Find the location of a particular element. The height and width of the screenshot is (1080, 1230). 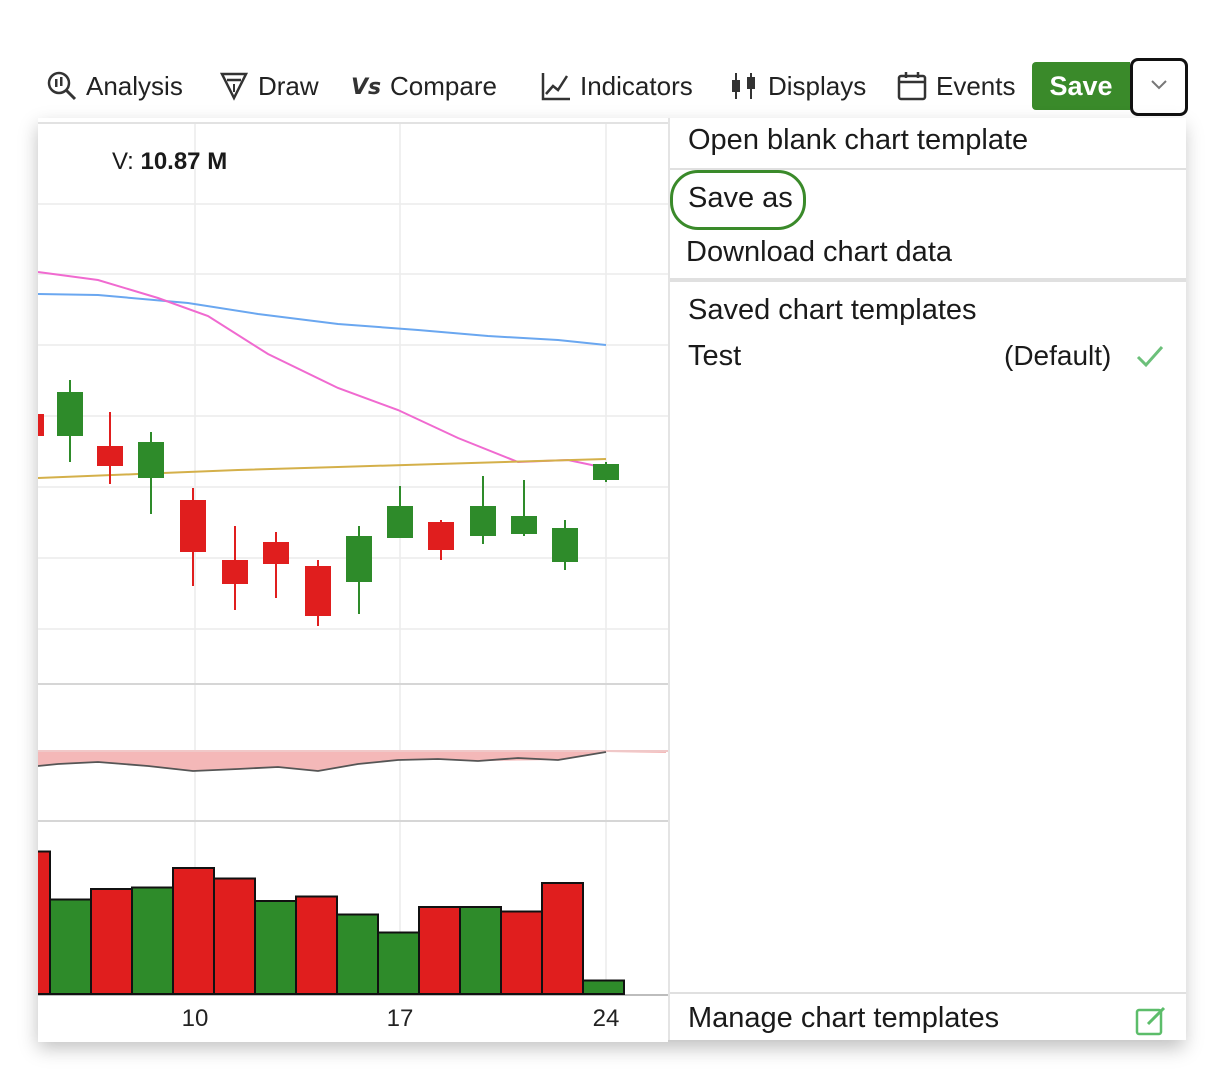

indicators-chart-icon is located at coordinates (556, 86).